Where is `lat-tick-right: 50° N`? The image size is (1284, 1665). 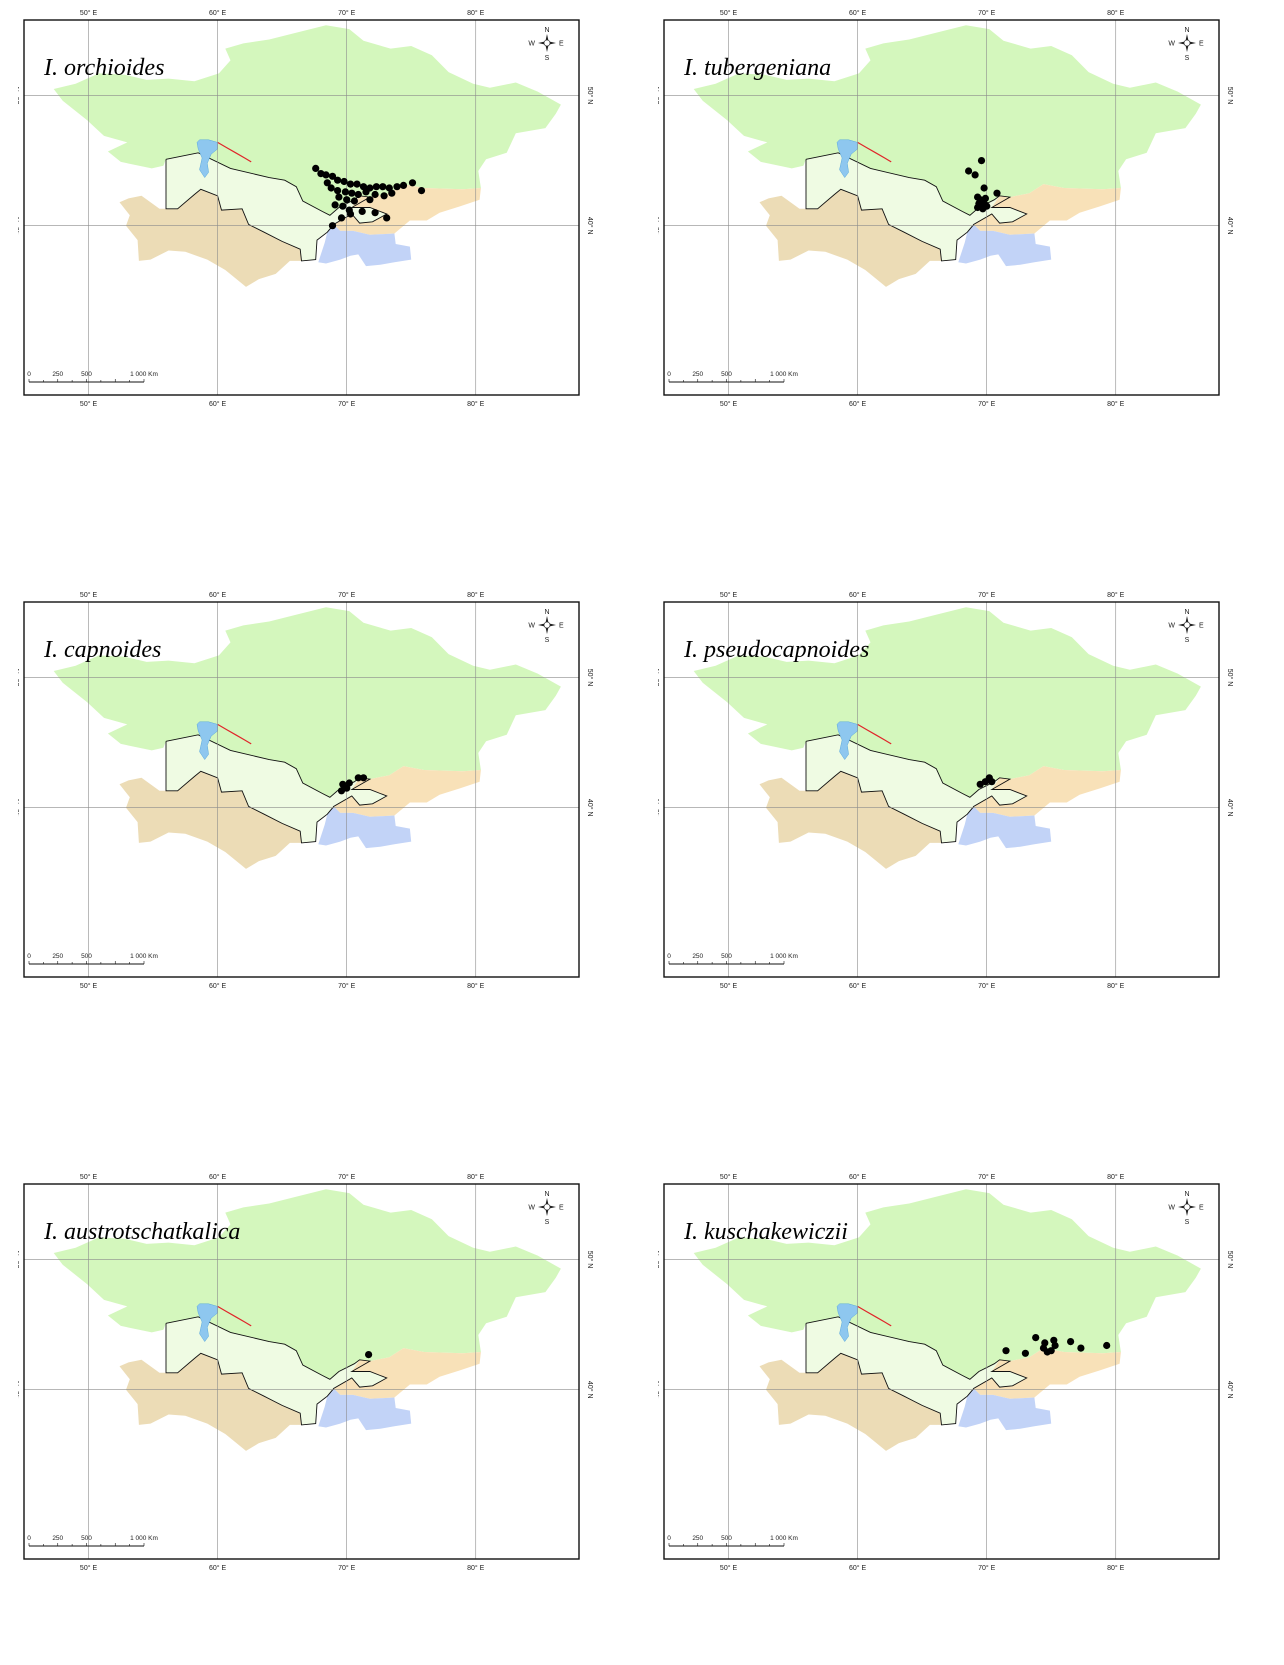
lat-tick-right: 50° N is located at coordinates (590, 678).